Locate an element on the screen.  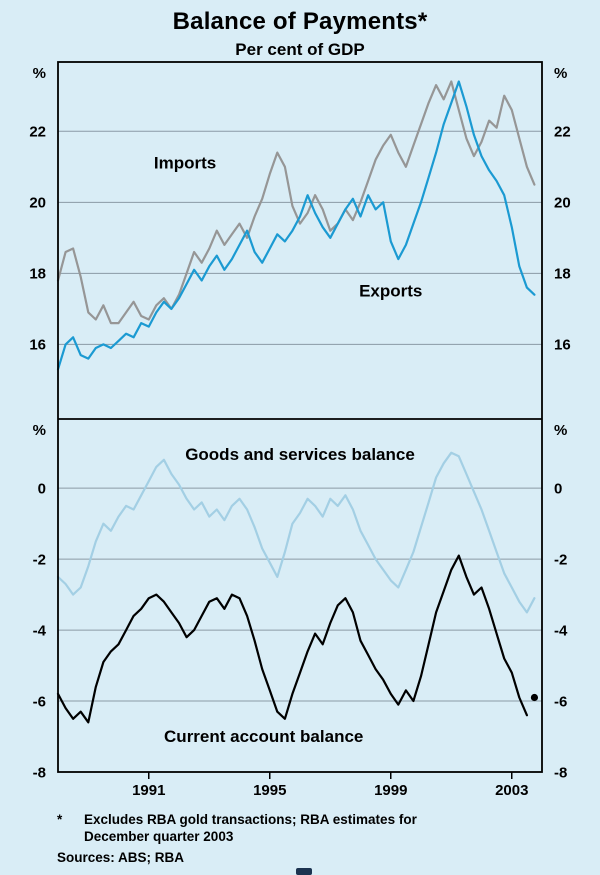
series-label-imports: Imports is located at coordinates (185, 163).